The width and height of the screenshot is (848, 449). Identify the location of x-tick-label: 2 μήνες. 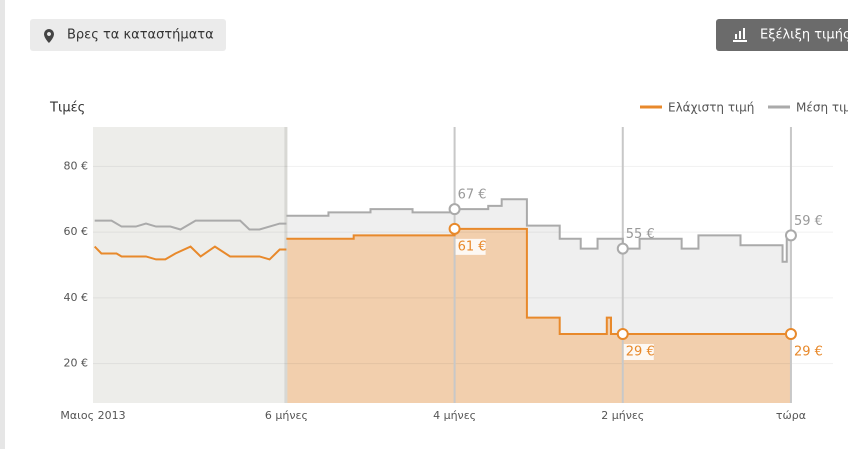
(622, 415).